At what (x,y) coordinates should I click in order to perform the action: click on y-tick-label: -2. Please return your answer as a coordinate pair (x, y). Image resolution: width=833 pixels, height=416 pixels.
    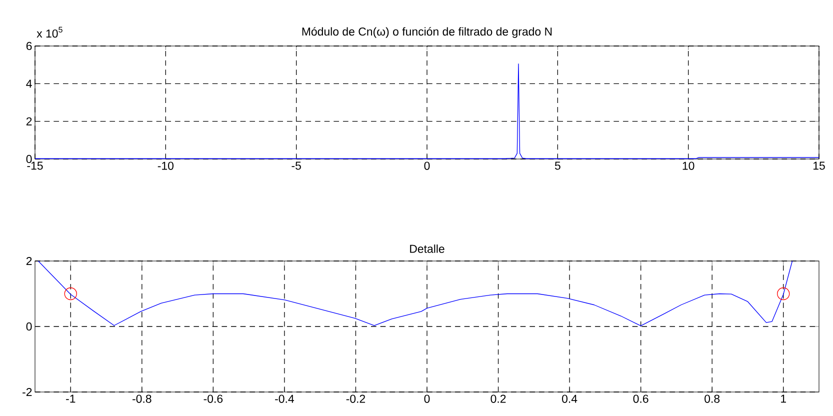
    Looking at the image, I should click on (27, 392).